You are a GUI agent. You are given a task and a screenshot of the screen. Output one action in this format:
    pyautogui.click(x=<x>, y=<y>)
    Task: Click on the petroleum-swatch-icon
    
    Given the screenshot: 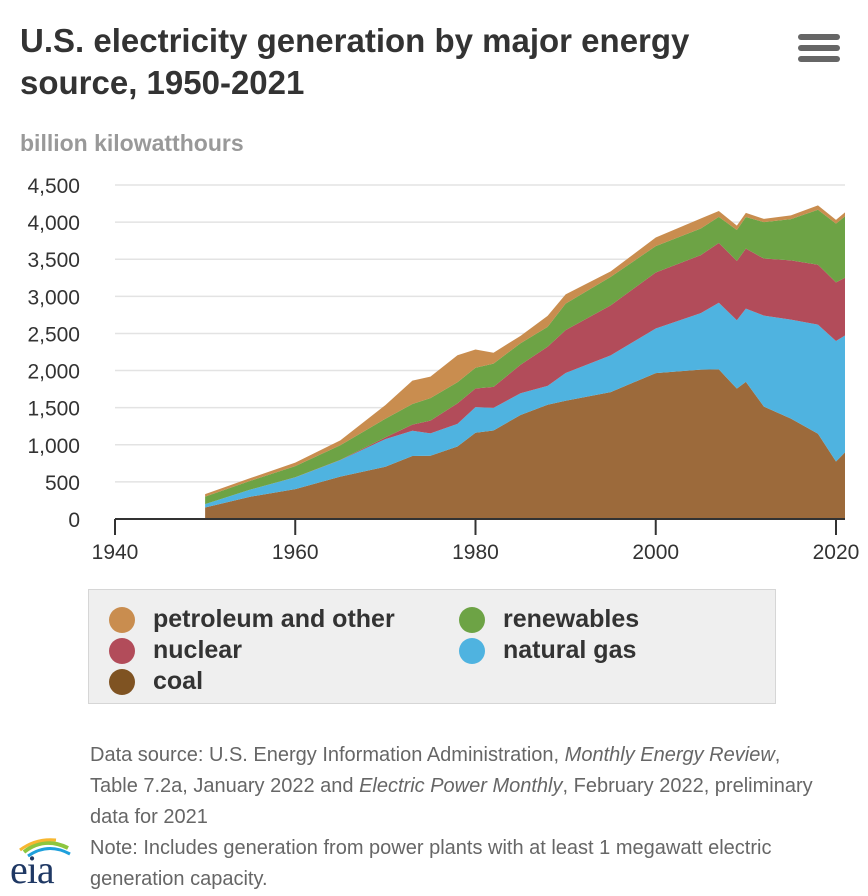 What is the action you would take?
    pyautogui.click(x=122, y=619)
    